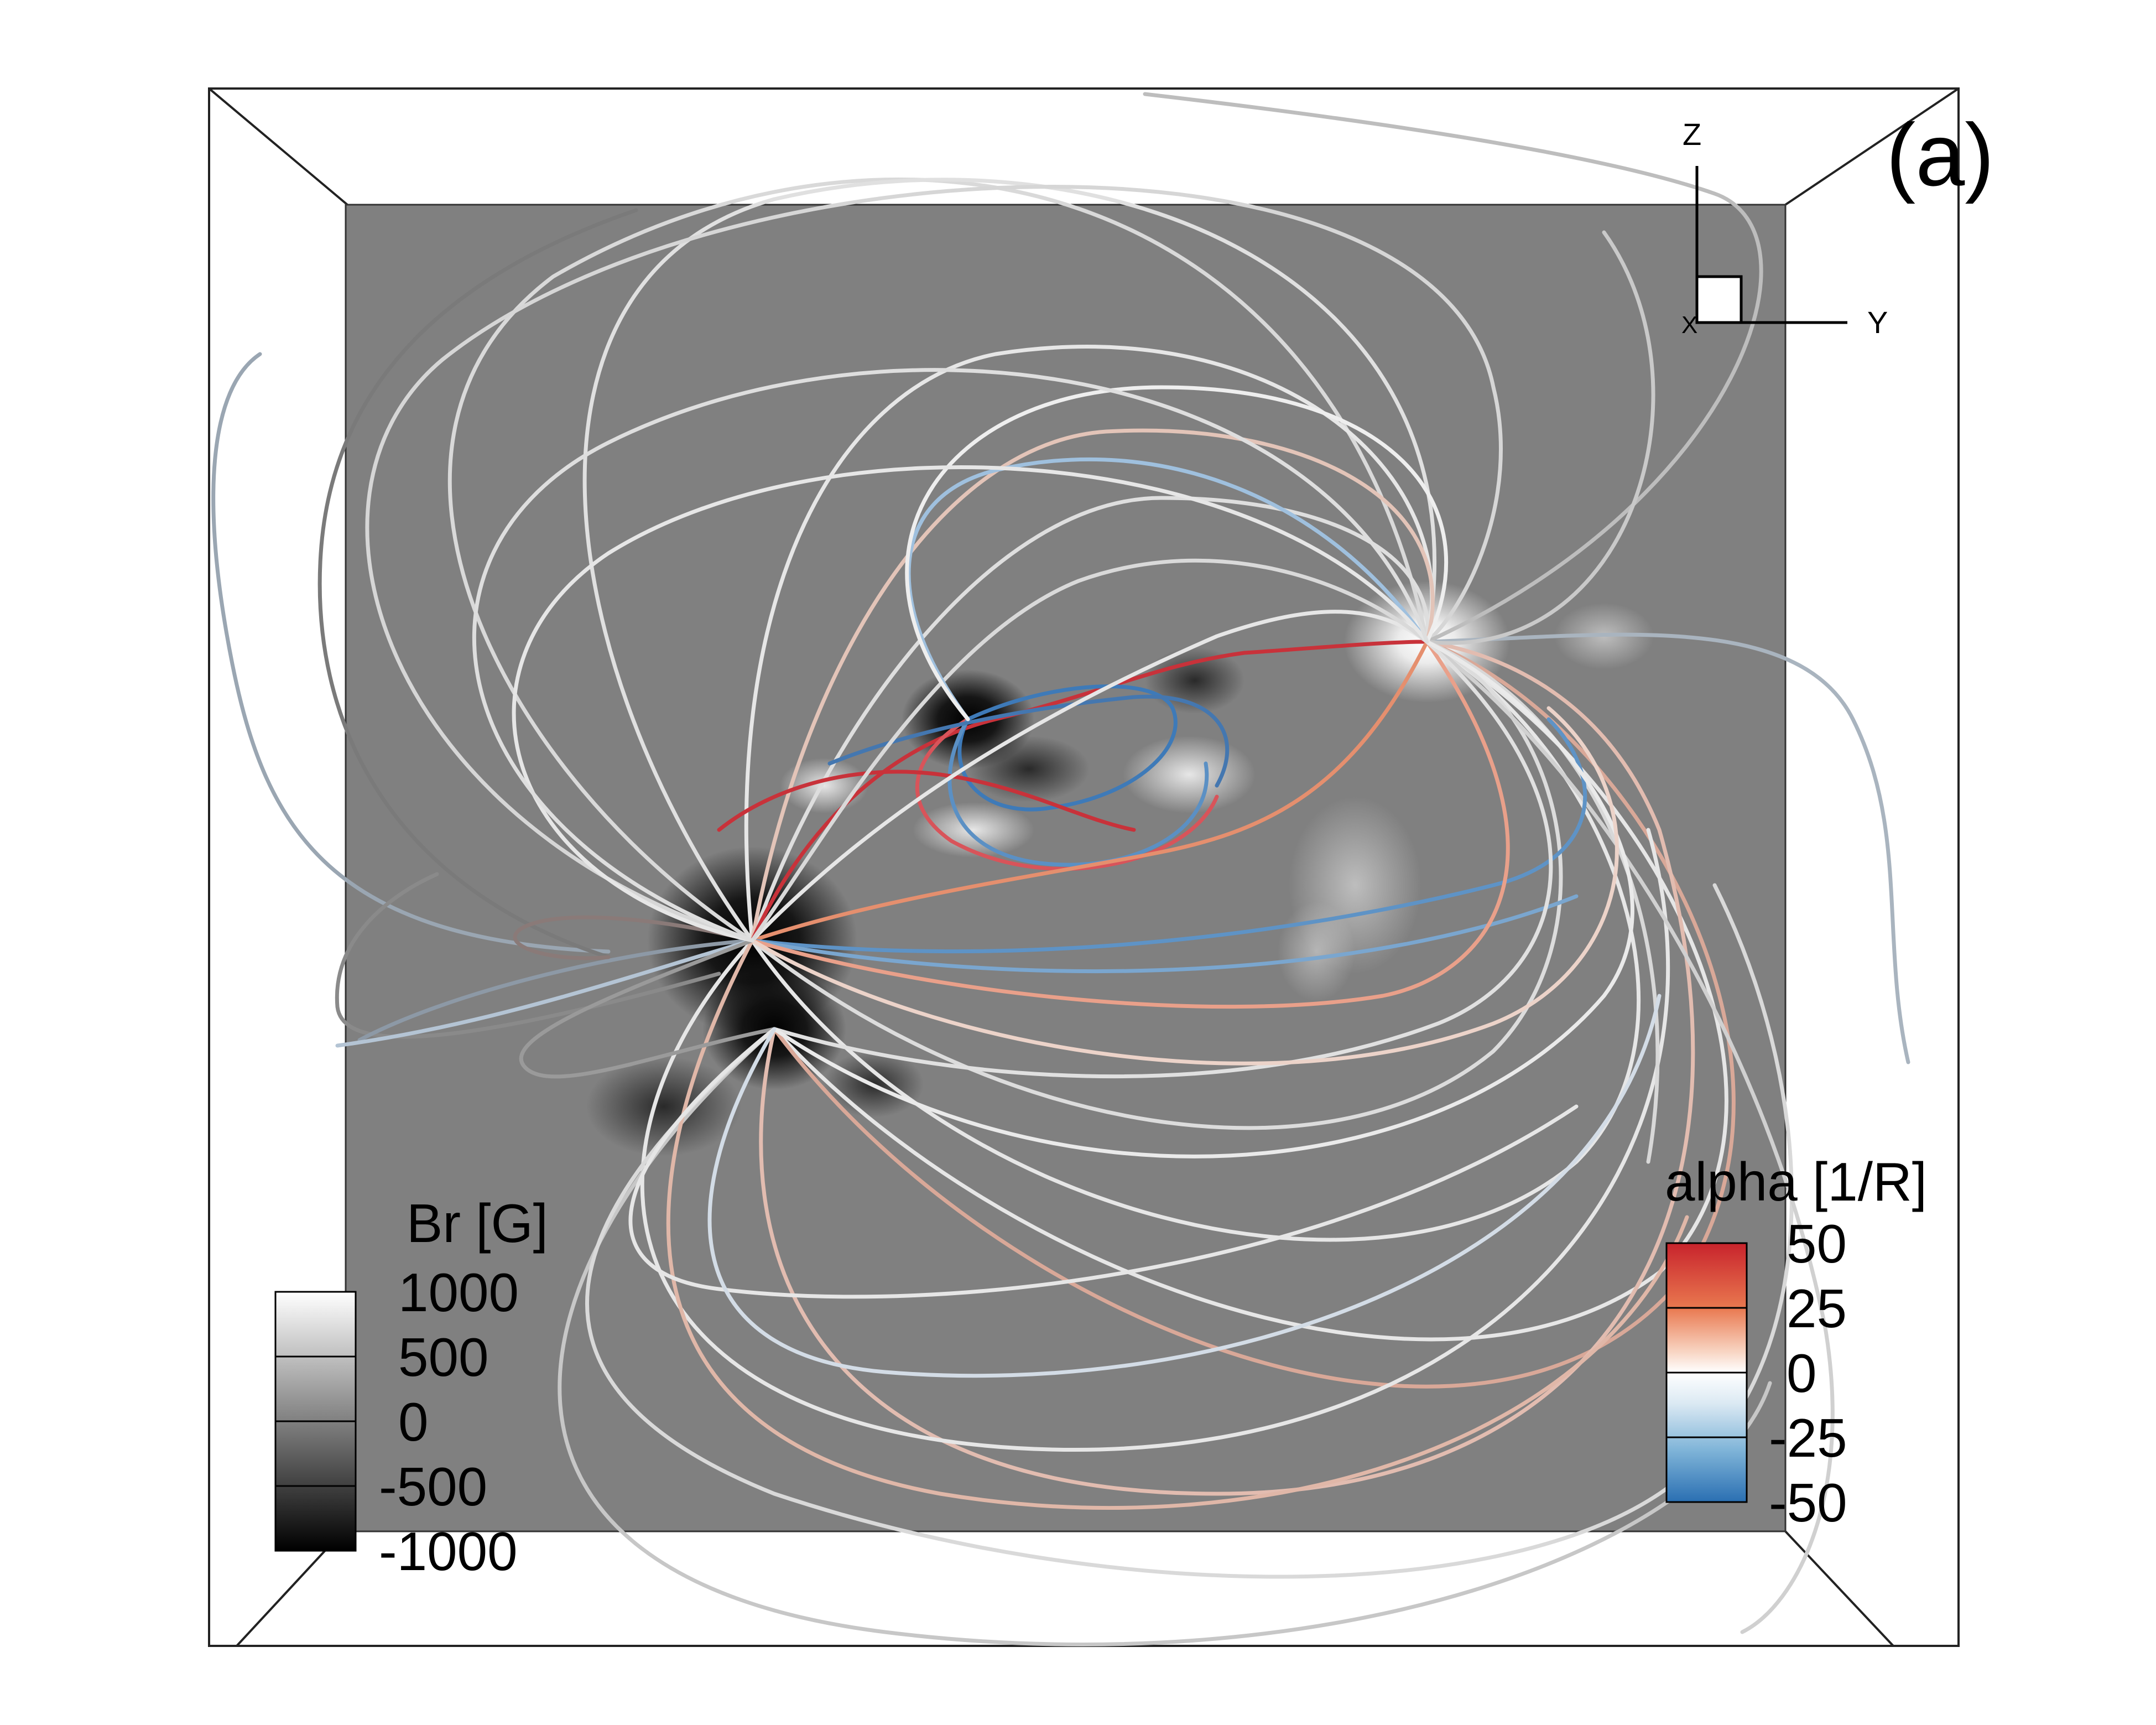 The width and height of the screenshot is (2156, 1725). What do you see at coordinates (278, 147) in the screenshot?
I see `box-edge-top-left` at bounding box center [278, 147].